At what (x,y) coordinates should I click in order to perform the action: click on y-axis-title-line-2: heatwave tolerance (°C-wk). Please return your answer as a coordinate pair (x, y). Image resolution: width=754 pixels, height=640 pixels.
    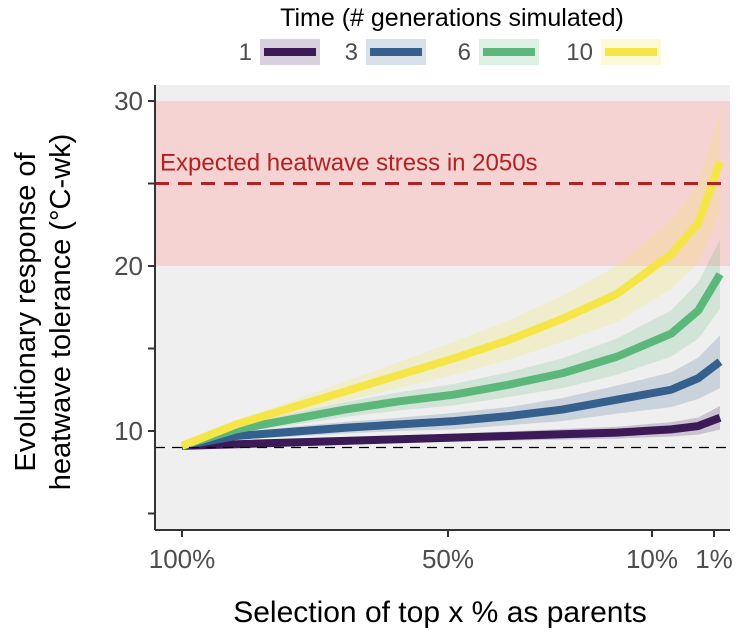
    Looking at the image, I should click on (61, 312).